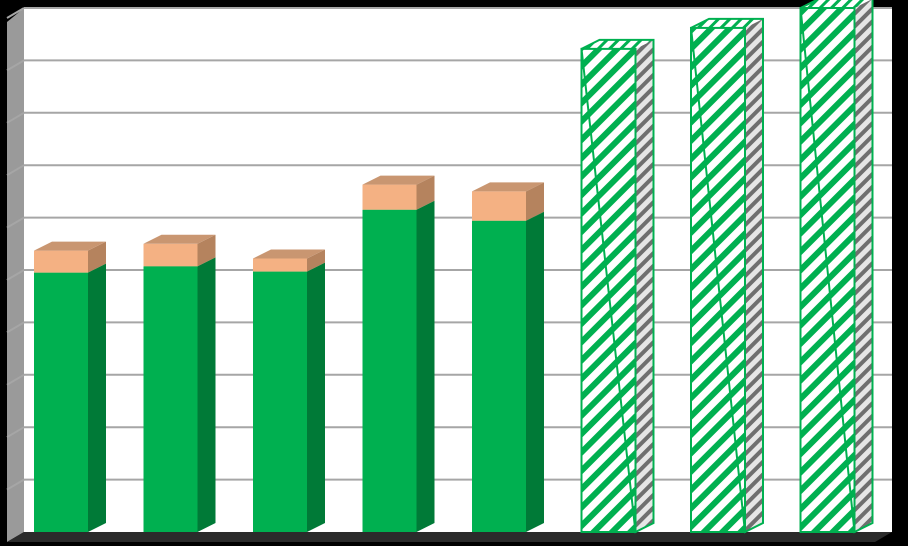 Image resolution: width=908 pixels, height=546 pixels. What do you see at coordinates (449, 537) in the screenshot?
I see `floor` at bounding box center [449, 537].